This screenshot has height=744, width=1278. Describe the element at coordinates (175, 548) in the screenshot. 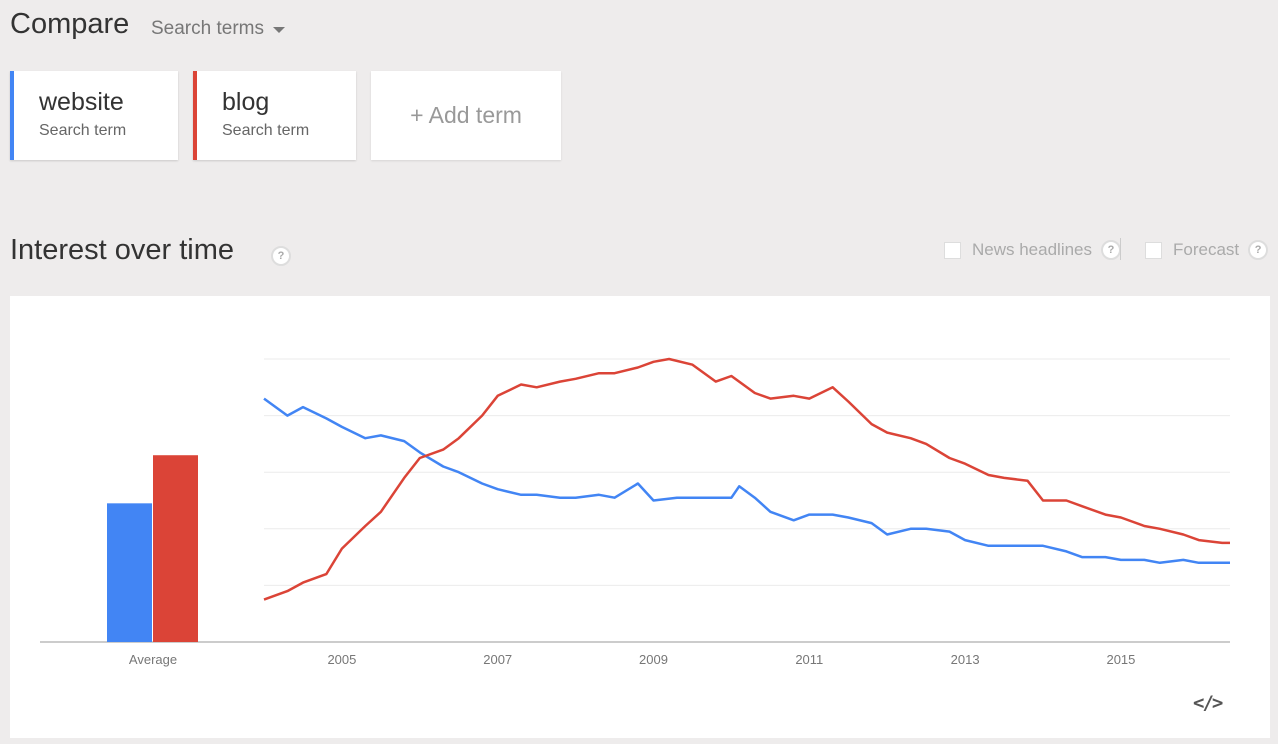

I see `average-bar-blog` at that location.